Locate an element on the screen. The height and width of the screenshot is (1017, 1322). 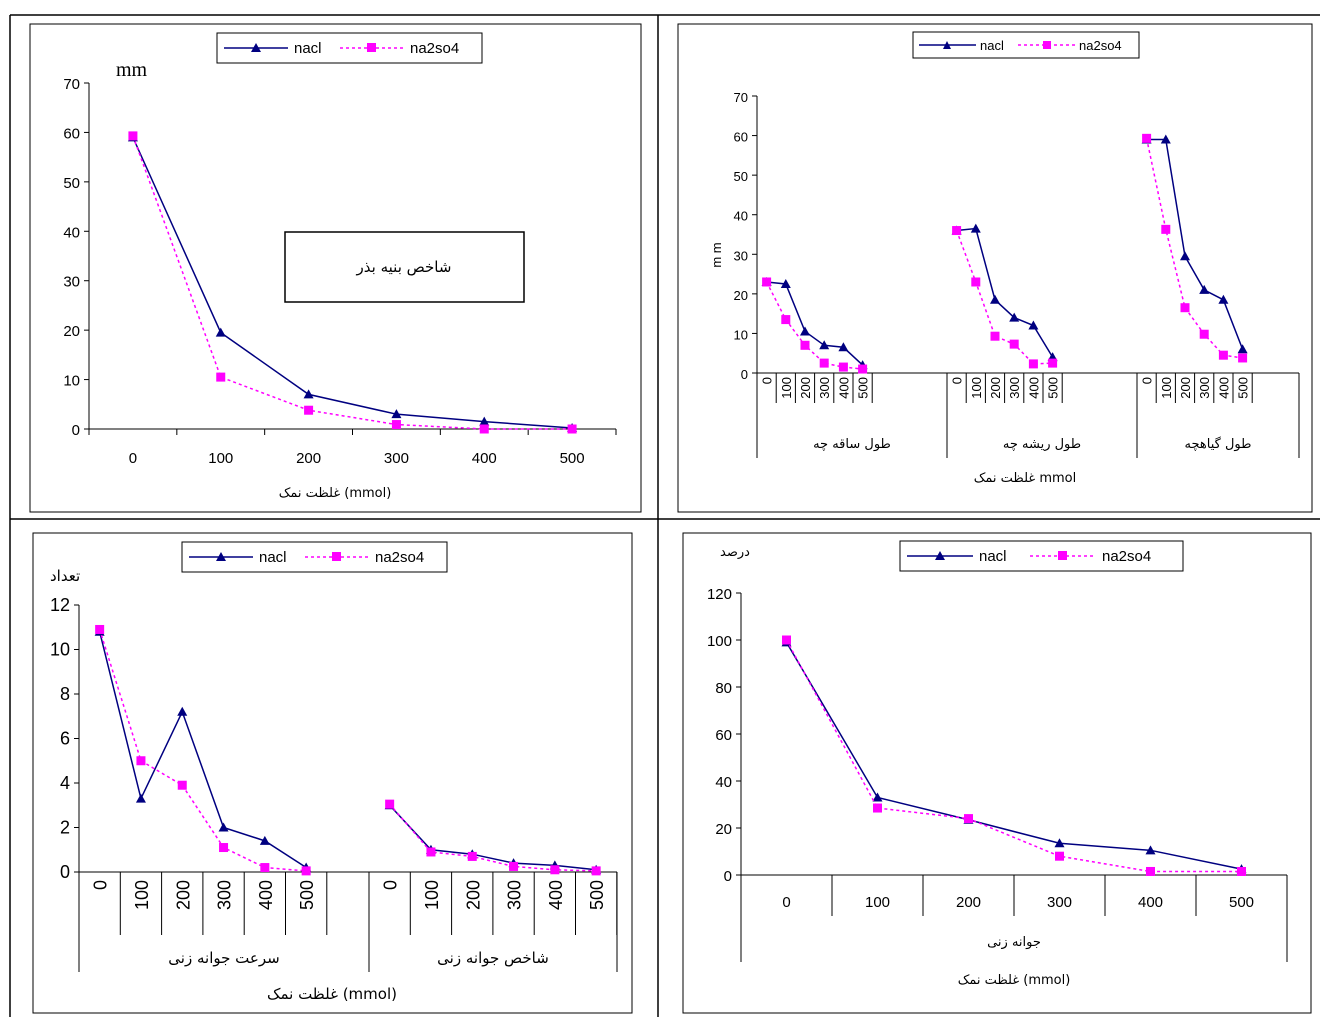
c2-group3-na2so4-line is located at coordinates (1194, 248).